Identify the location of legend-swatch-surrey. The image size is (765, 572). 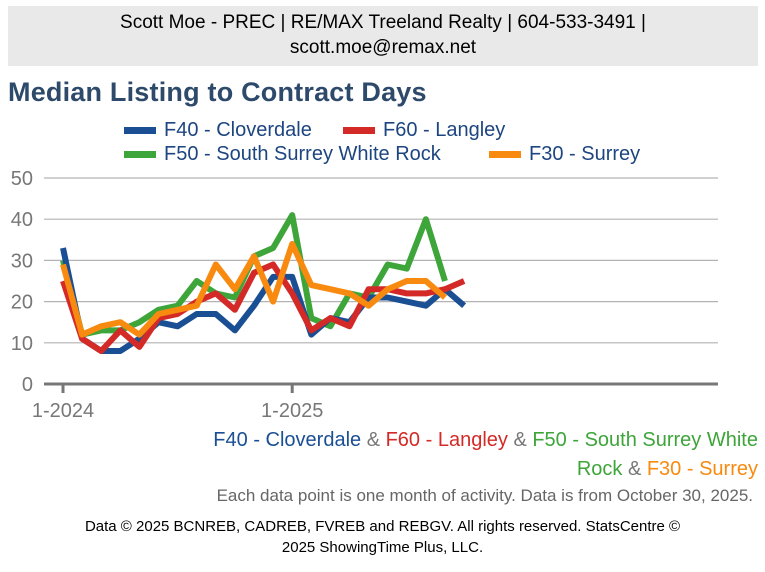
(505, 154).